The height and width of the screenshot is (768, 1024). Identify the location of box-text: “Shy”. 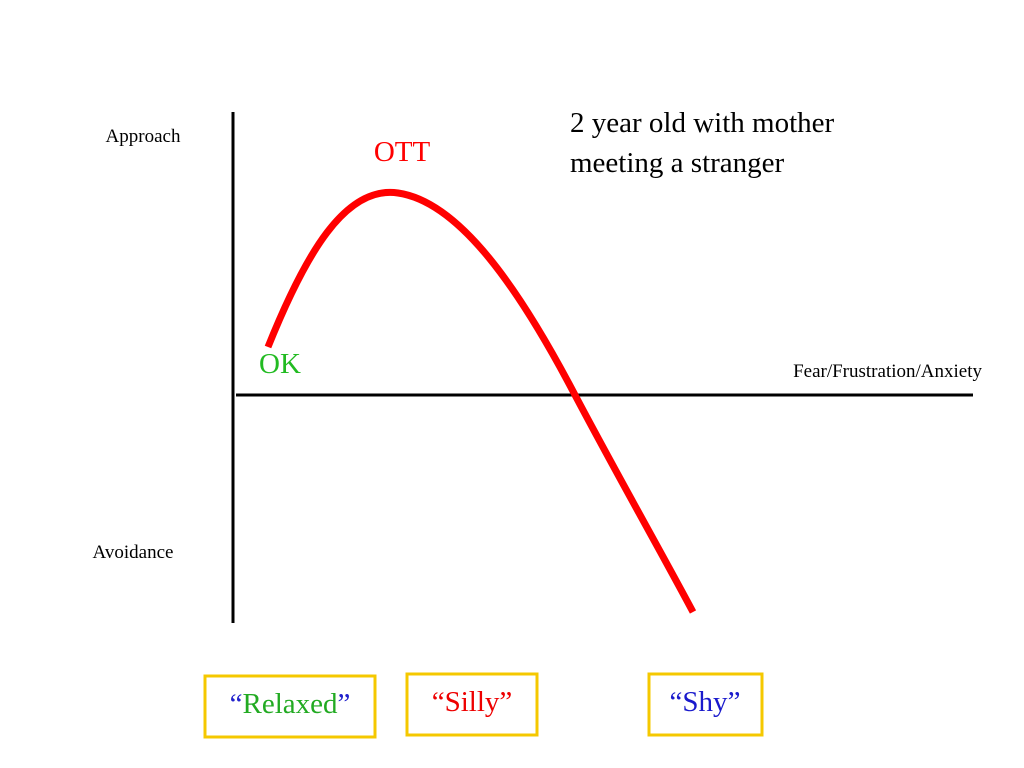
(705, 702).